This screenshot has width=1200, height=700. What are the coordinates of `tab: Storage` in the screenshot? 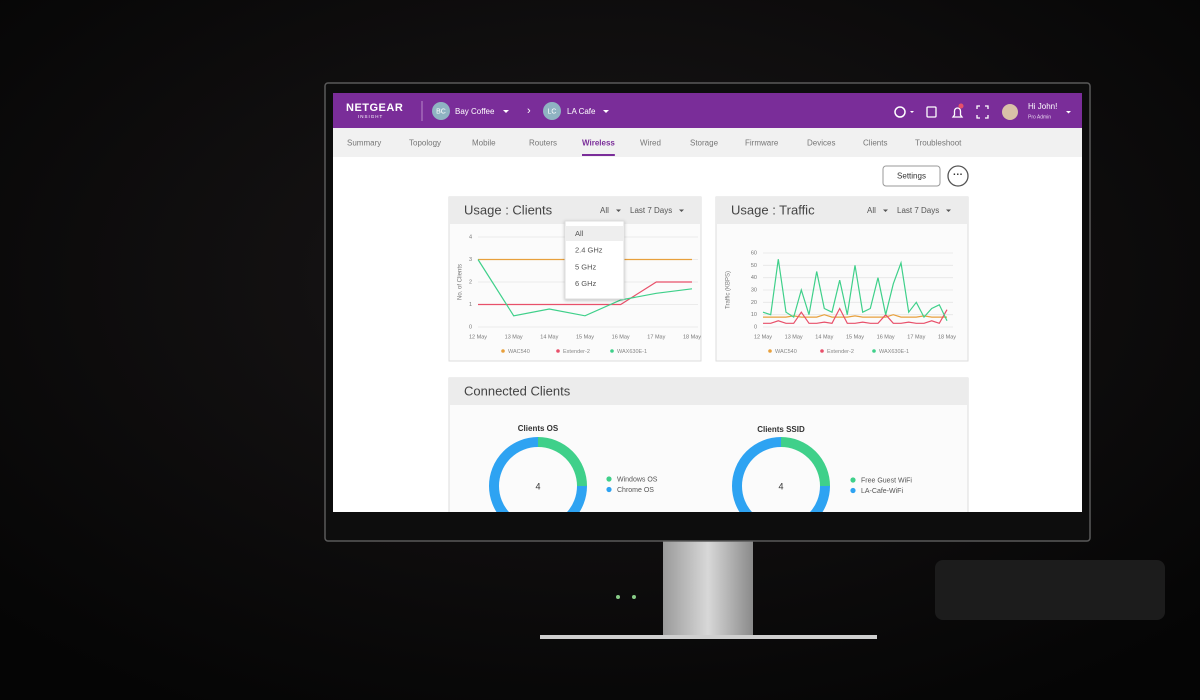 It's located at (704, 143).